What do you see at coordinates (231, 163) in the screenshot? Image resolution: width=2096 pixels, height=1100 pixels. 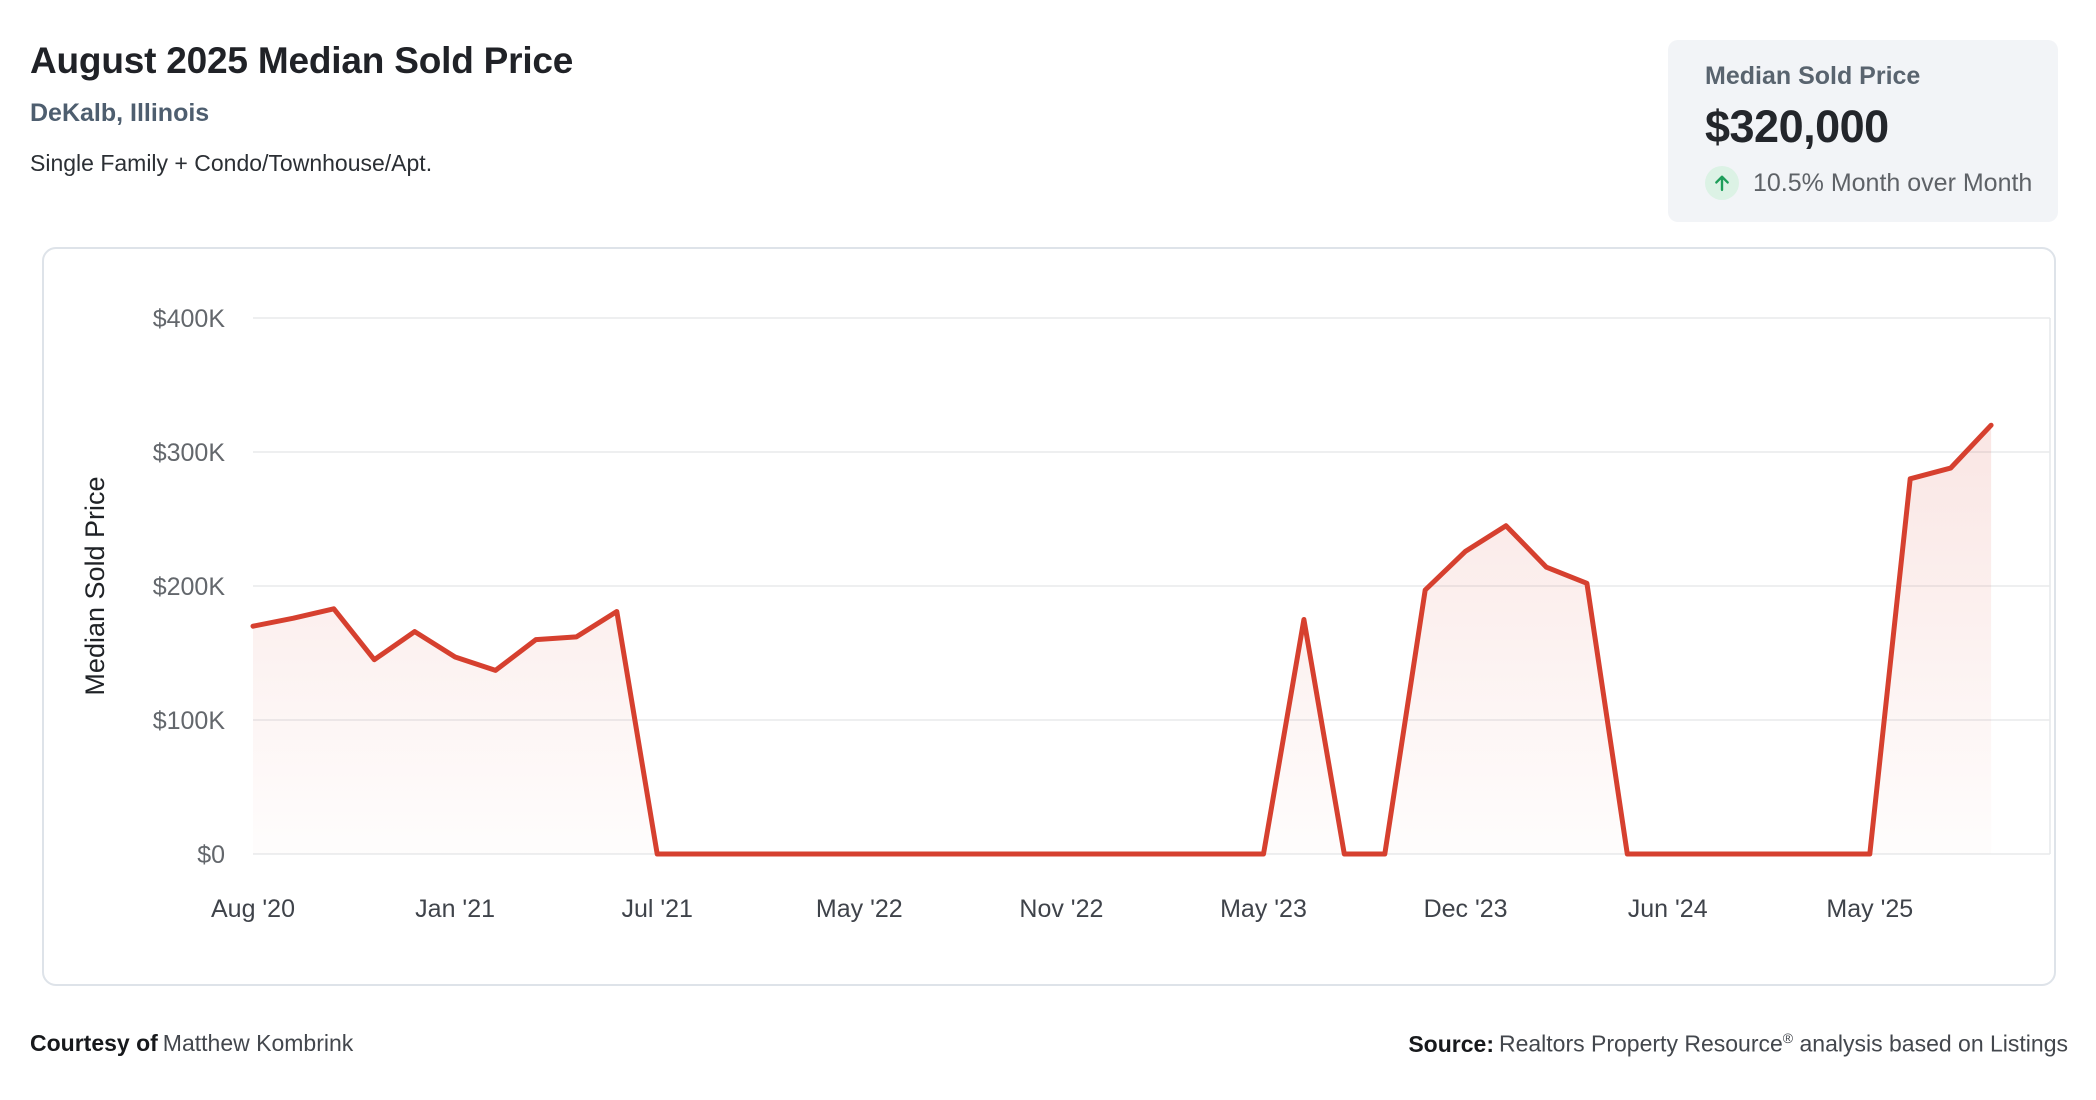 I see `property-types-subtitle: Single Family + Condo/Townhouse/Apt.` at bounding box center [231, 163].